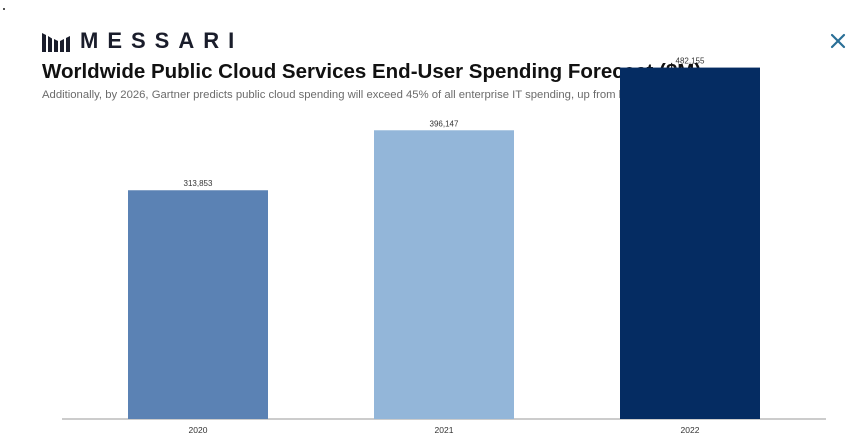  What do you see at coordinates (690, 243) in the screenshot?
I see `bar-2022` at bounding box center [690, 243].